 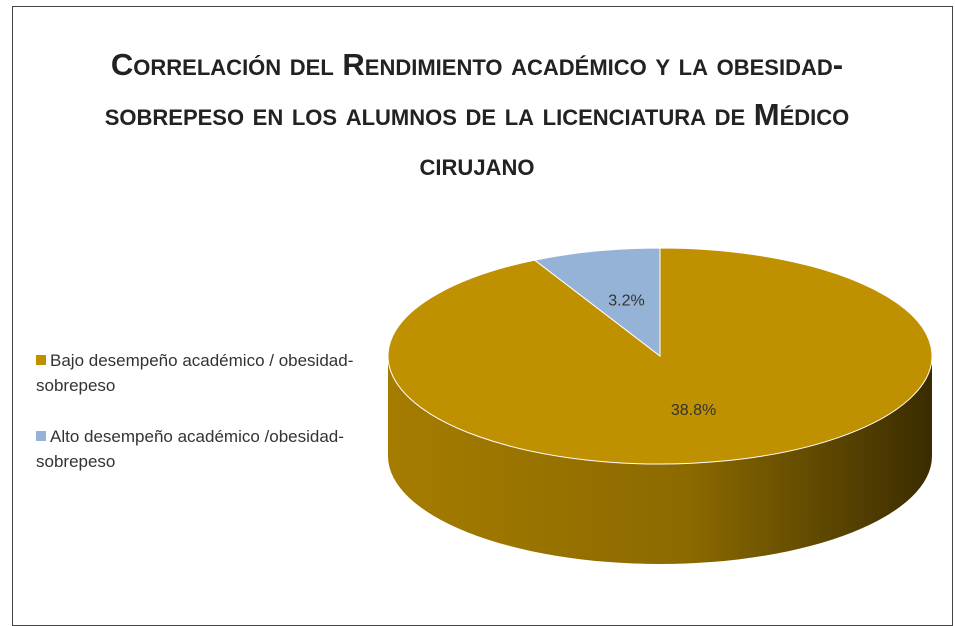 I want to click on data-label: 38.8%, so click(x=693, y=410).